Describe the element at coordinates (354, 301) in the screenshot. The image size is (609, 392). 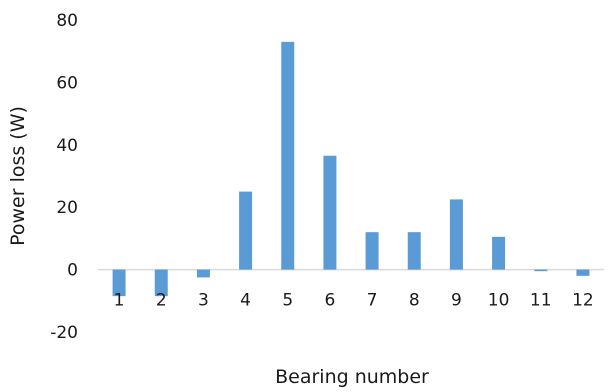
I see `x-tick-labels: 1 2 3 4 5 6 7 8 9 10 11 12` at that location.